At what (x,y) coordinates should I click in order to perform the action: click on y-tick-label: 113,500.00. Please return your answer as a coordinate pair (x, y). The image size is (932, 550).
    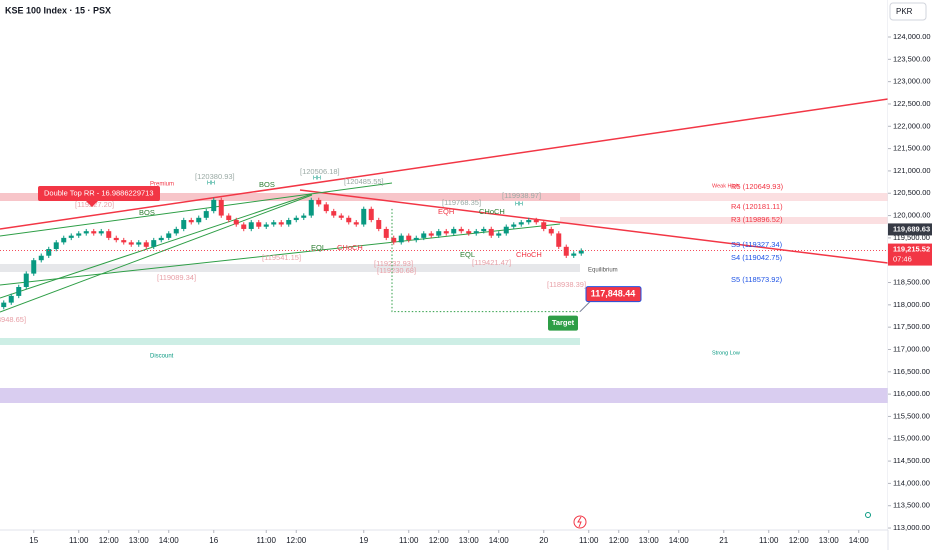
    Looking at the image, I should click on (911, 505).